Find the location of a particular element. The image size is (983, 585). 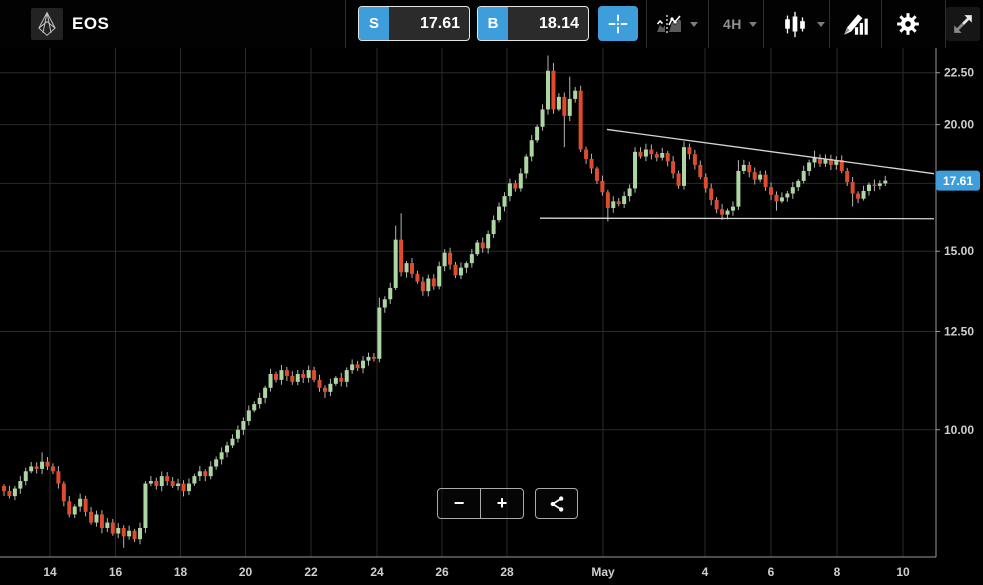

candle-style-button is located at coordinates (802, 24).